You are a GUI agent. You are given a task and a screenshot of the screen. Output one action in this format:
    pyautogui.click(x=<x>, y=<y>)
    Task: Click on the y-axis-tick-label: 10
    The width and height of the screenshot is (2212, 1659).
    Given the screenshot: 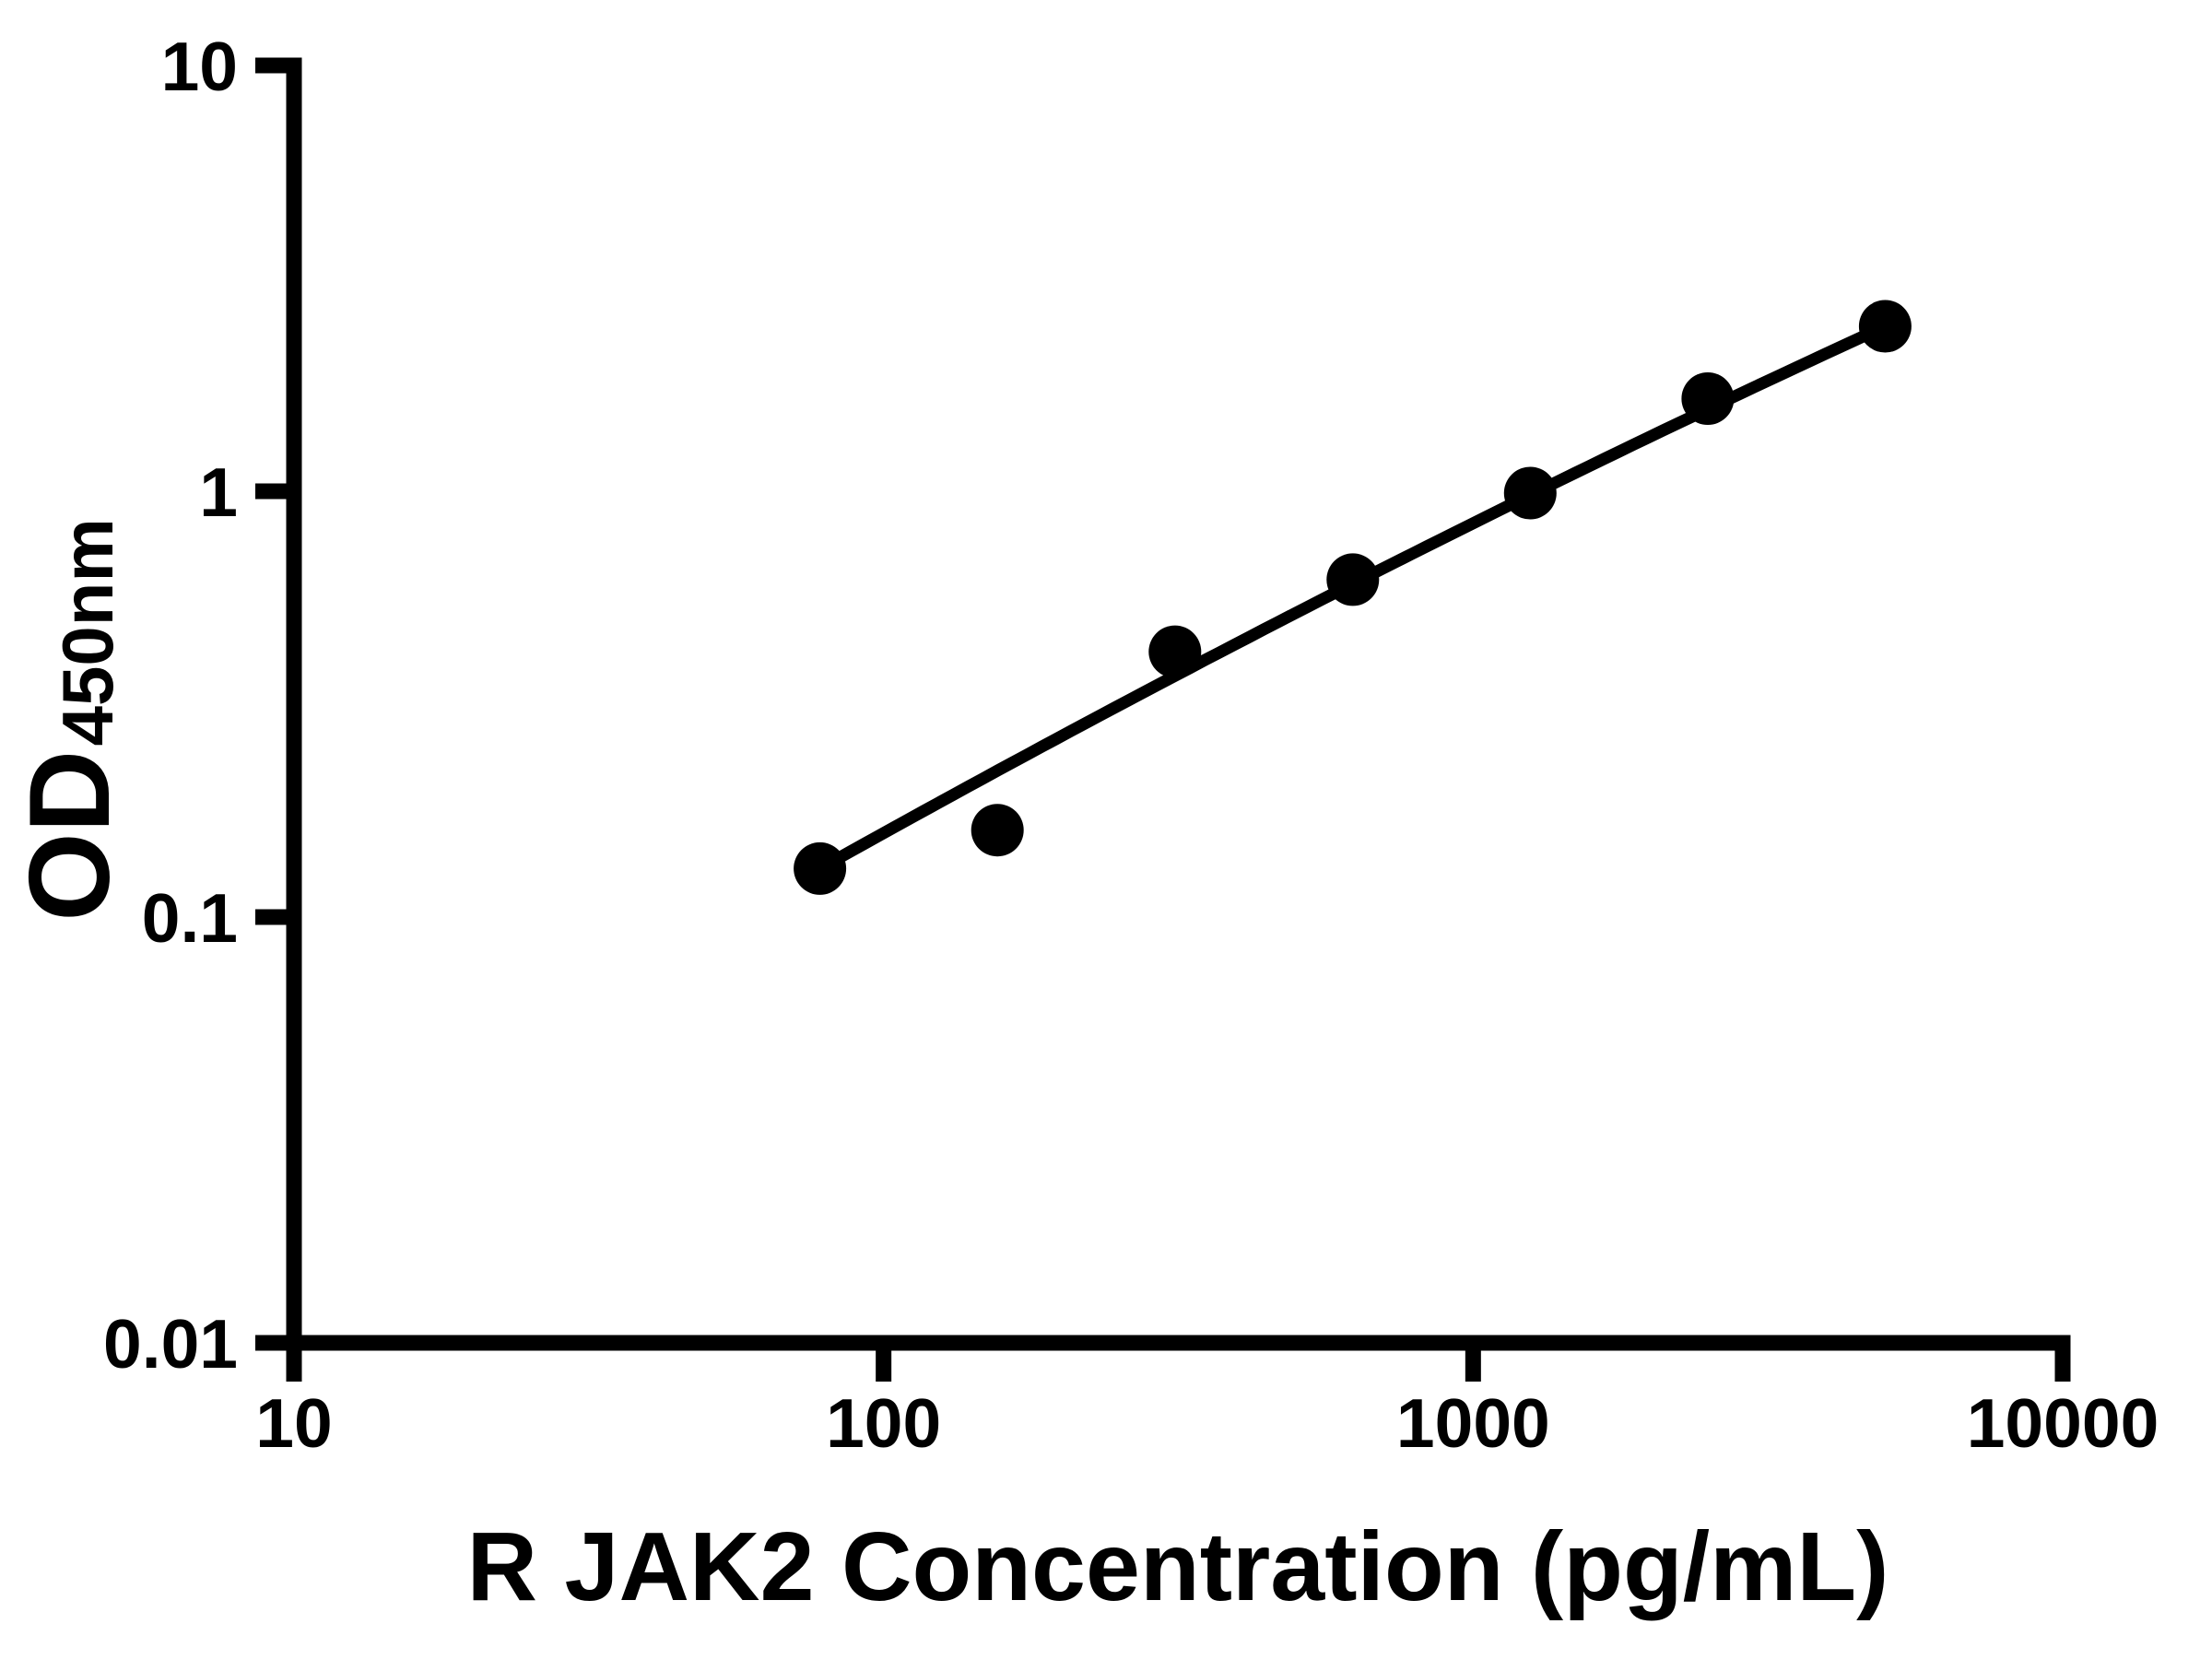 What is the action you would take?
    pyautogui.click(x=199, y=66)
    